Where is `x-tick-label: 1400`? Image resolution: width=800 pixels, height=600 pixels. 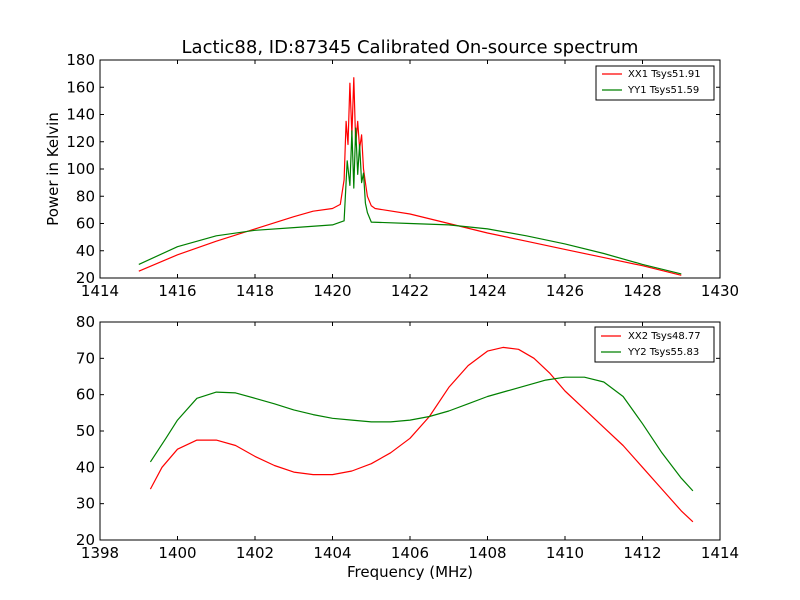 x-tick-label: 1400 is located at coordinates (177, 553).